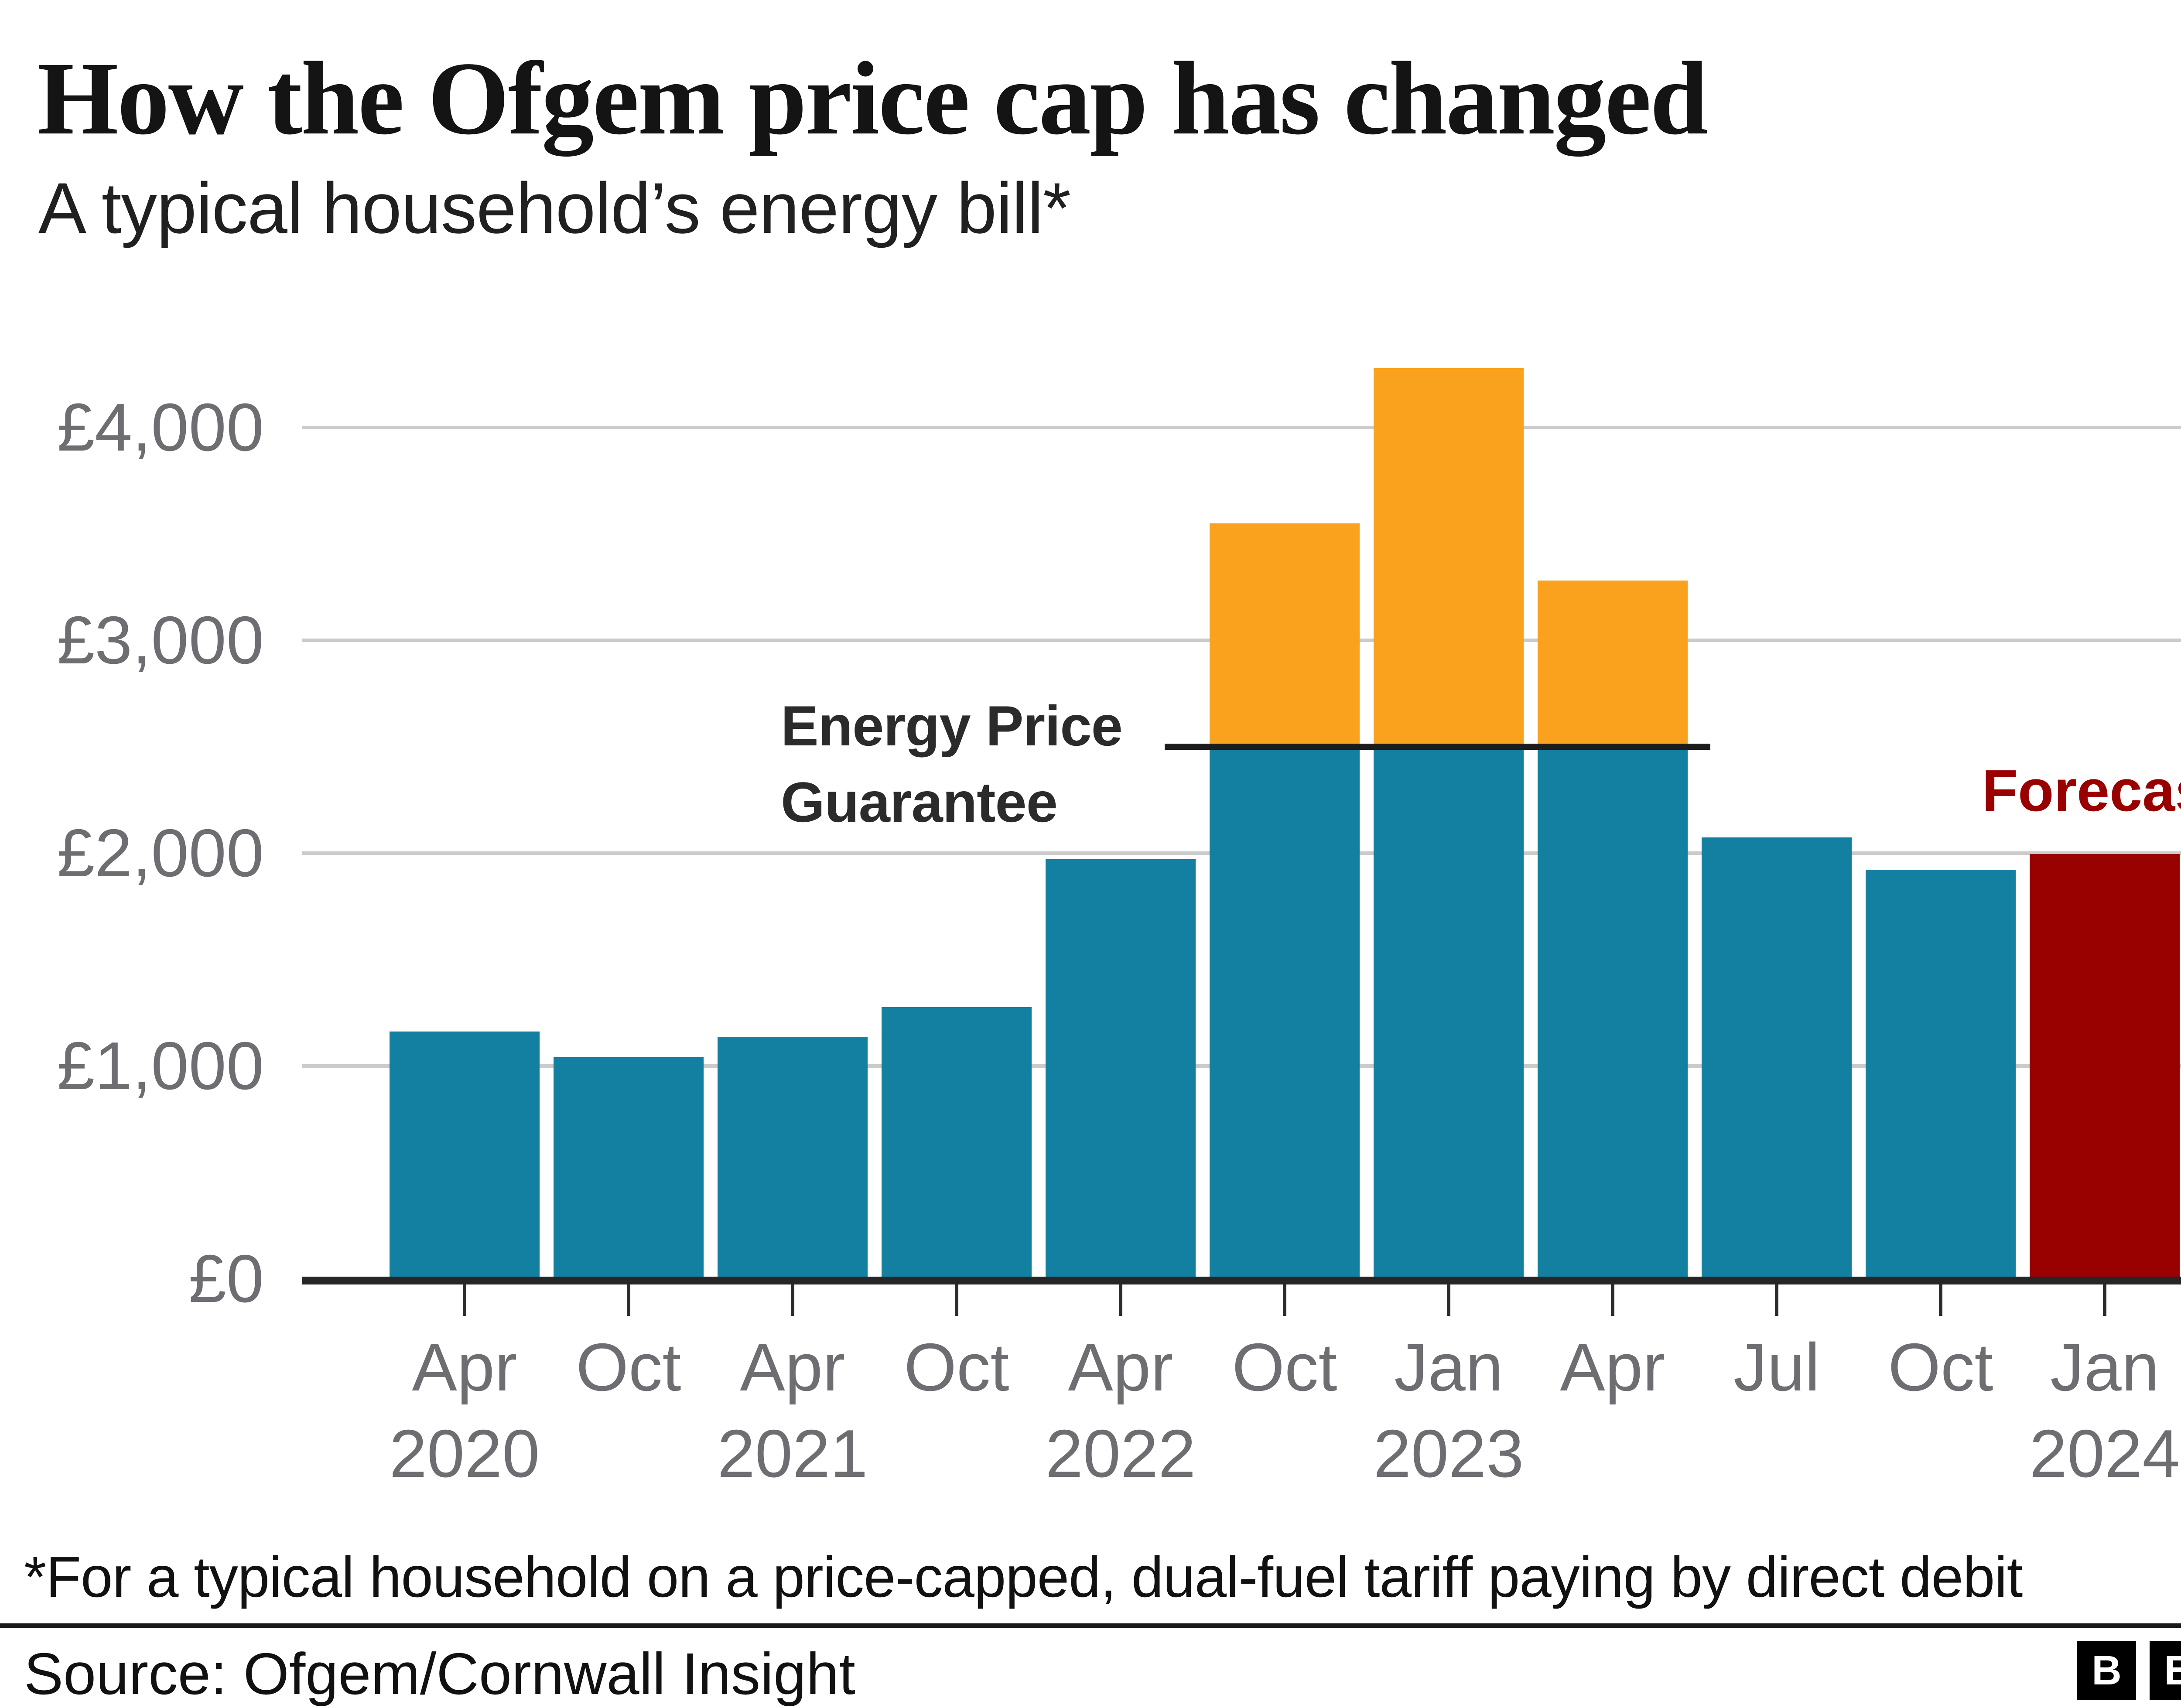 This screenshot has height=1708, width=2181. What do you see at coordinates (957, 1142) in the screenshot?
I see `bar-oct-2021` at bounding box center [957, 1142].